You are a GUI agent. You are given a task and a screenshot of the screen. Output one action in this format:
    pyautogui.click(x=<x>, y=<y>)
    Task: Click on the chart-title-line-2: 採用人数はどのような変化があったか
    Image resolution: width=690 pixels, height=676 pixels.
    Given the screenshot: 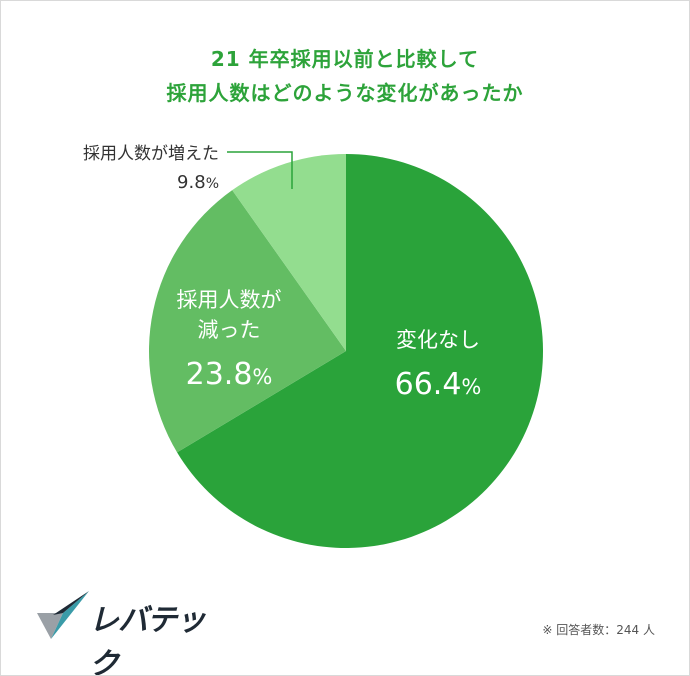 What is the action you would take?
    pyautogui.click(x=345, y=93)
    